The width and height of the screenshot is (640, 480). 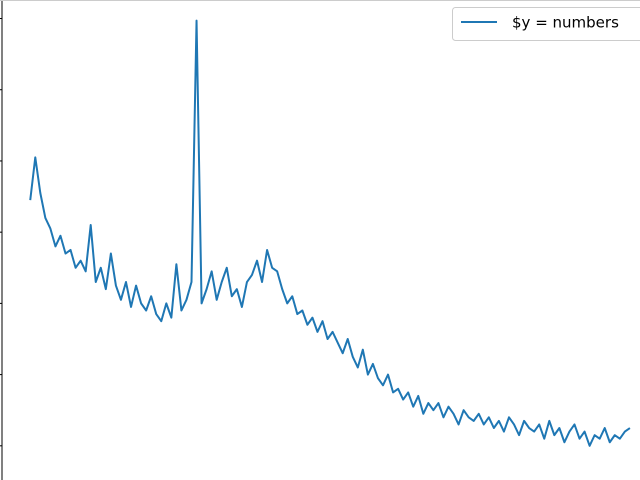 I want to click on legend-box, so click(x=546, y=24).